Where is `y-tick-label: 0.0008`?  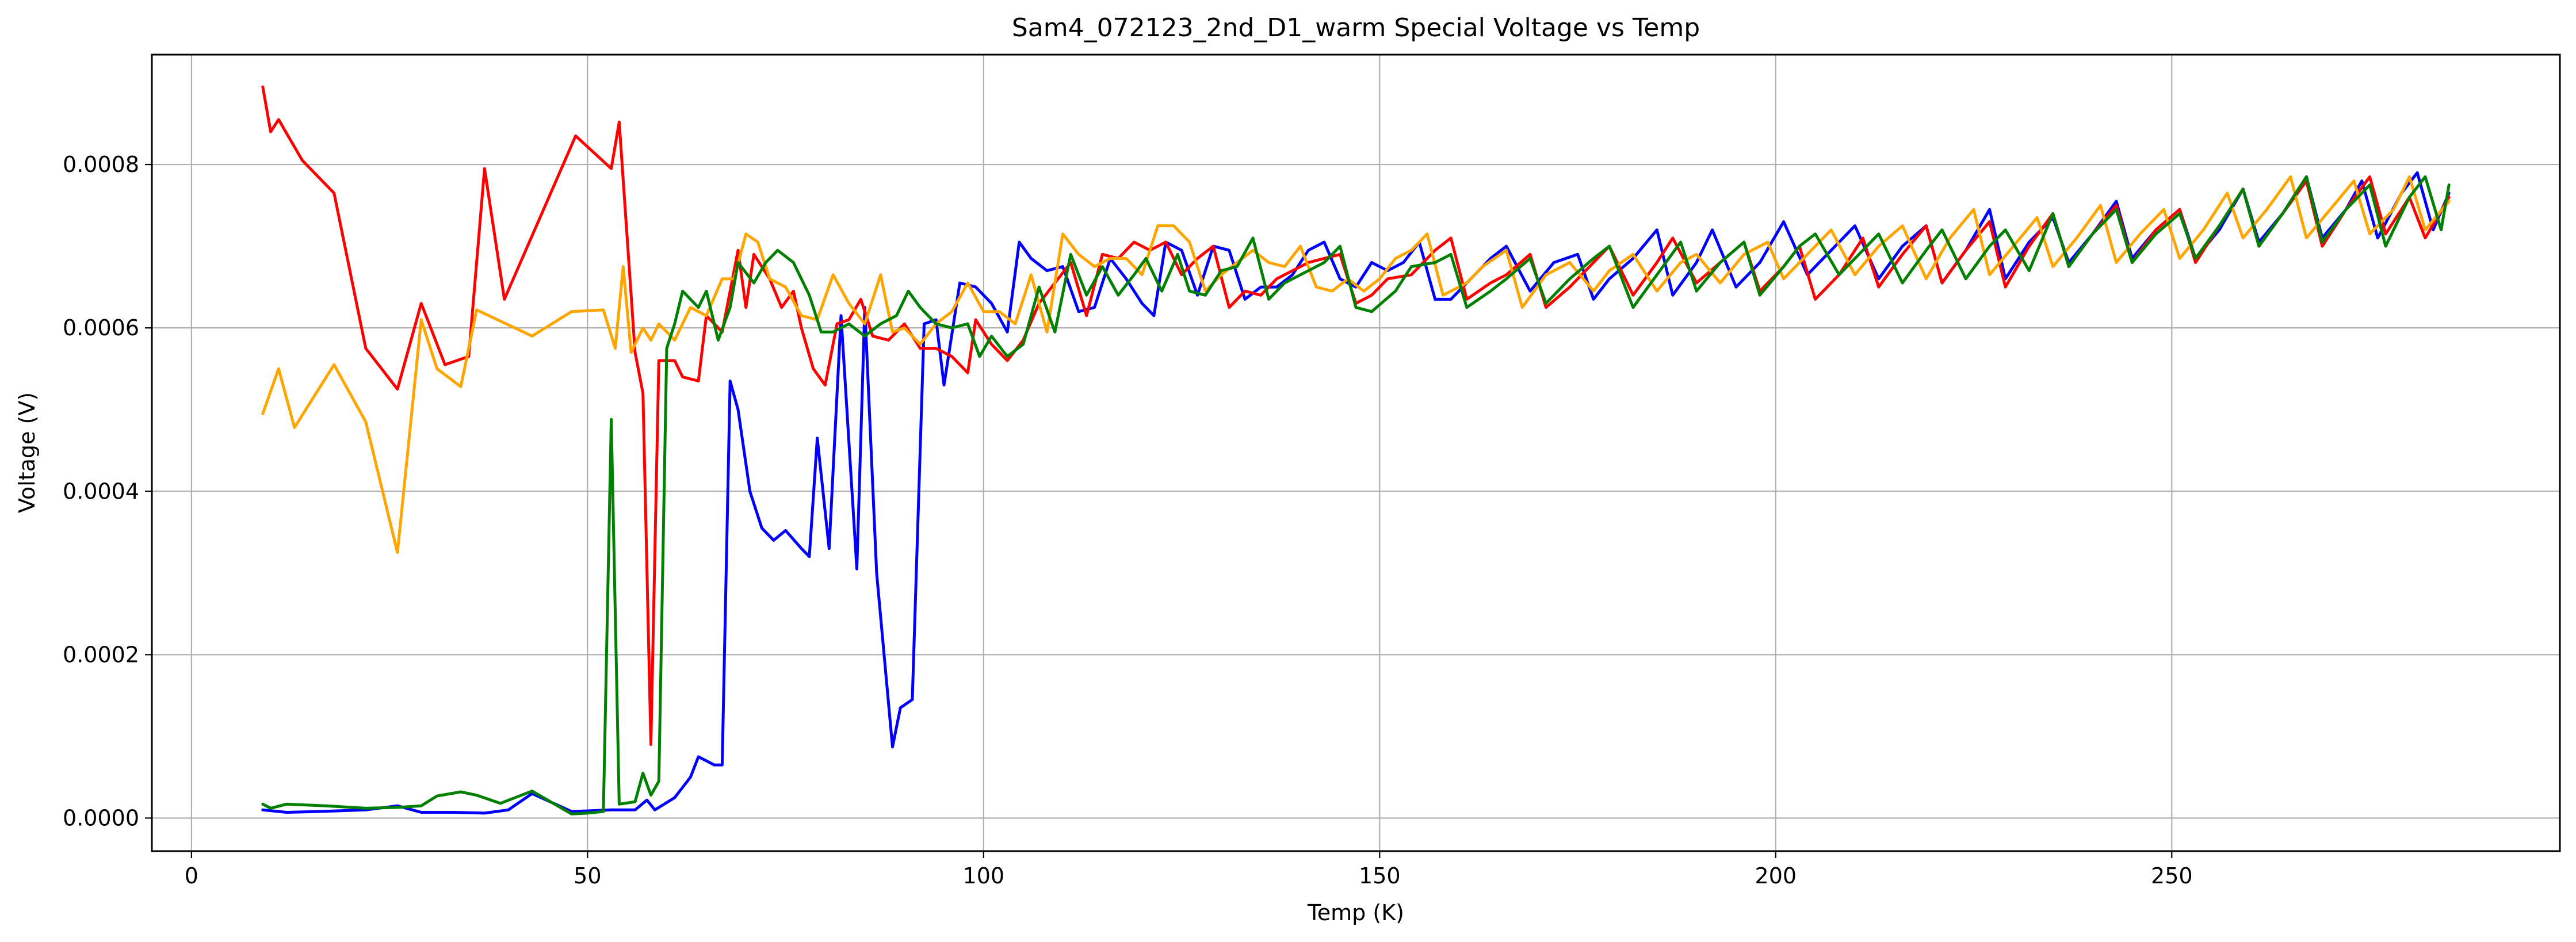
y-tick-label: 0.0008 is located at coordinates (101, 164).